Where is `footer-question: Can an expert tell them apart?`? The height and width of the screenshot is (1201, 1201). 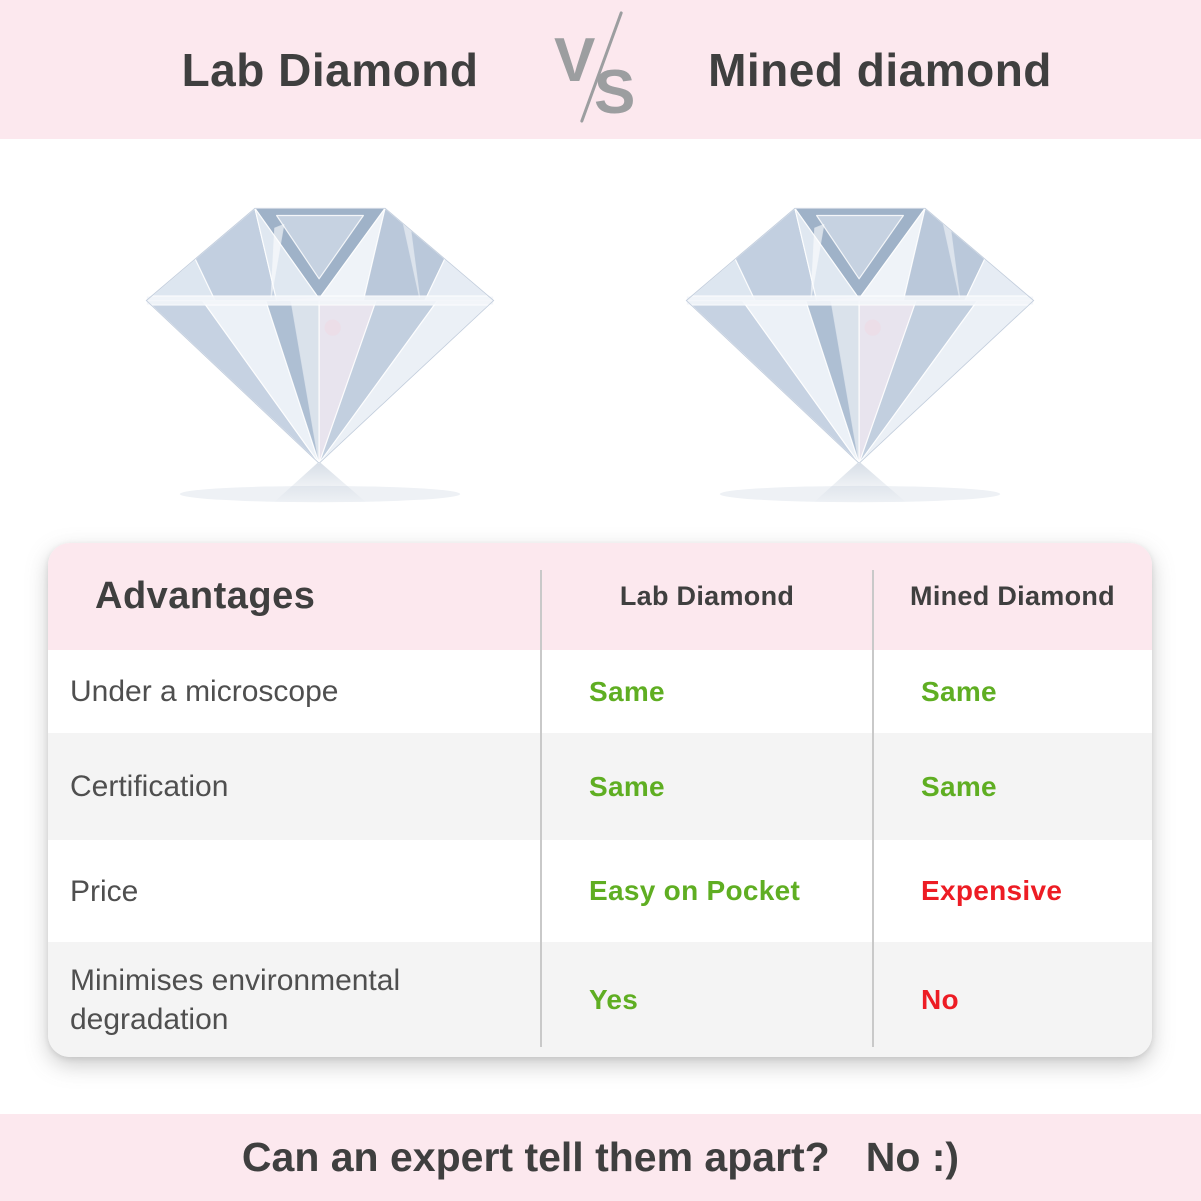 footer-question: Can an expert tell them apart? is located at coordinates (535, 1157).